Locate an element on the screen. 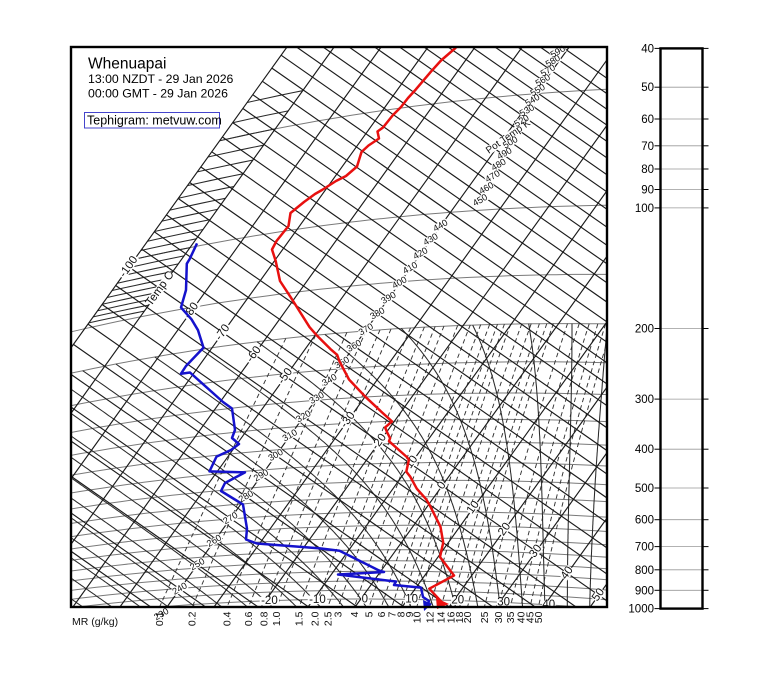 Image resolution: width=760 pixels, height=695 pixels. svg-text: 60 is located at coordinates (647, 120).